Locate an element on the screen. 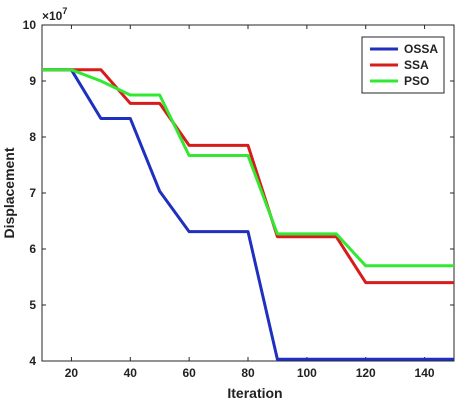  x-tick-label: 60 is located at coordinates (189, 373).